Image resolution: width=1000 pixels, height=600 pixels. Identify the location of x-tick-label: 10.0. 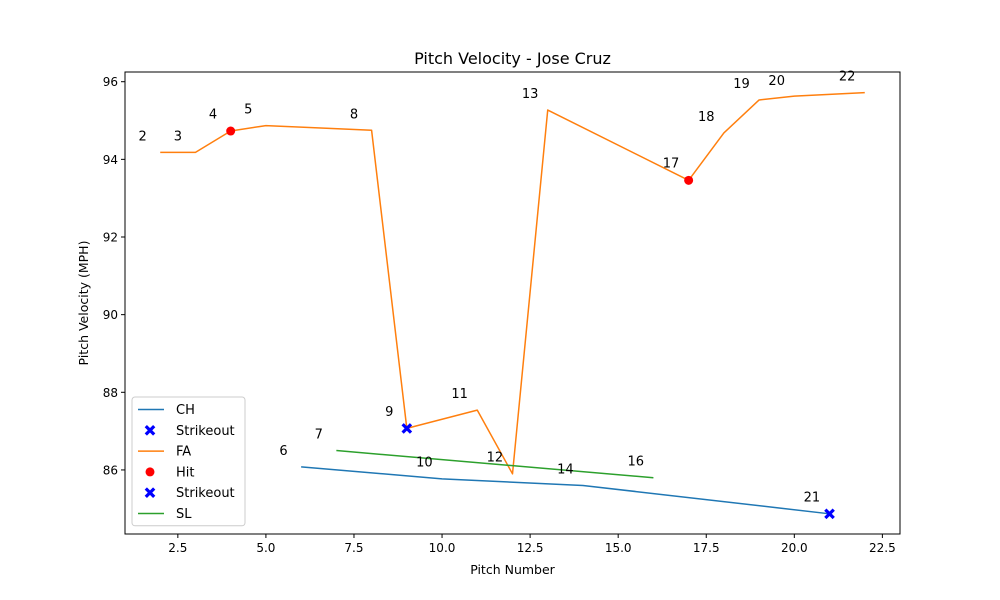
(442, 548).